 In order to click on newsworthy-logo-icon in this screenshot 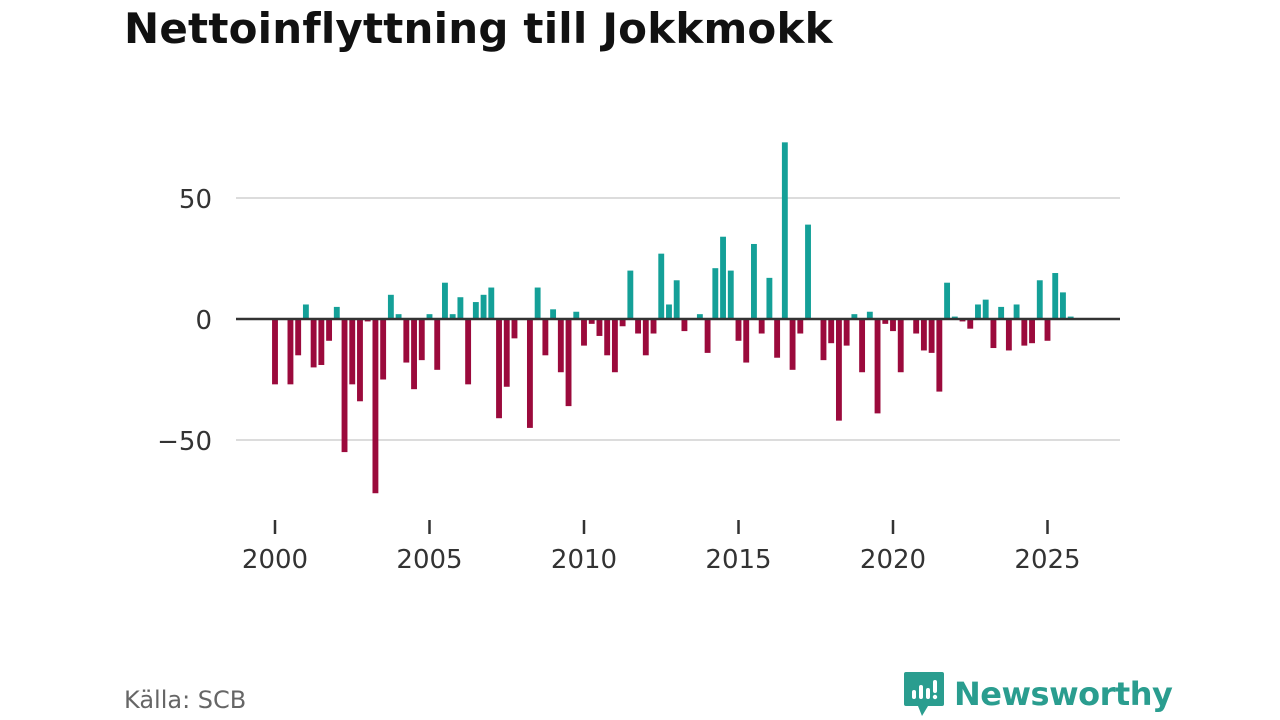, I will do `click(924, 694)`.